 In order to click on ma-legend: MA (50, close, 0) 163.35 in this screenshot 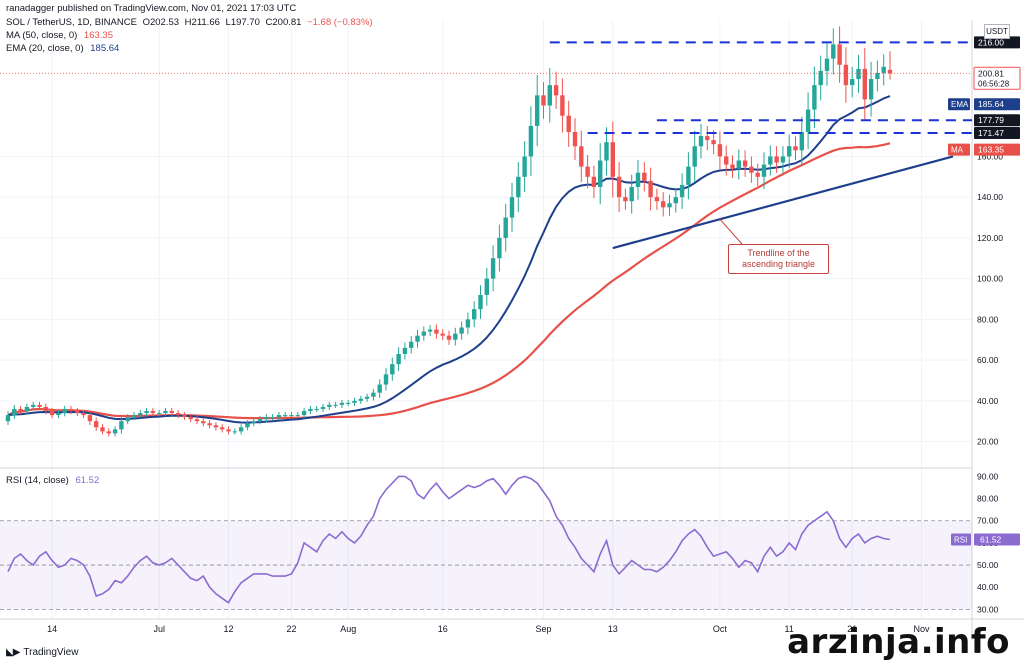, I will do `click(59, 35)`.